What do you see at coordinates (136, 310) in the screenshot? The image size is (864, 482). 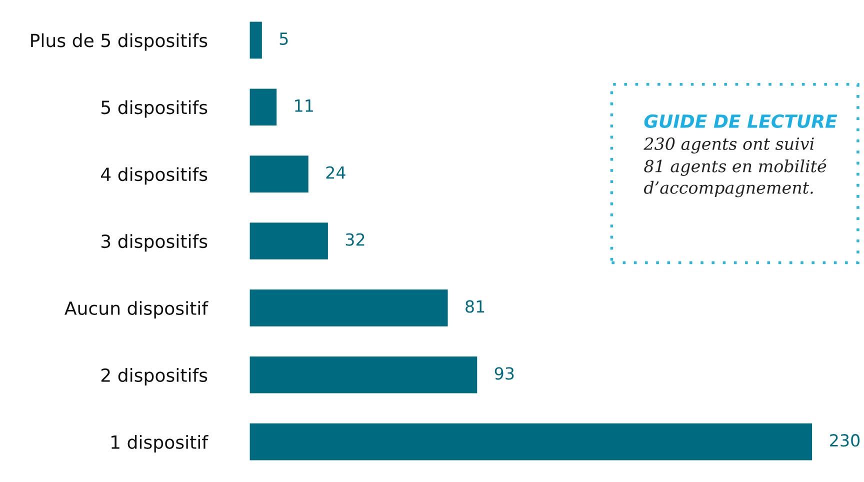 I see `y-tick-label: Aucun dispositif` at bounding box center [136, 310].